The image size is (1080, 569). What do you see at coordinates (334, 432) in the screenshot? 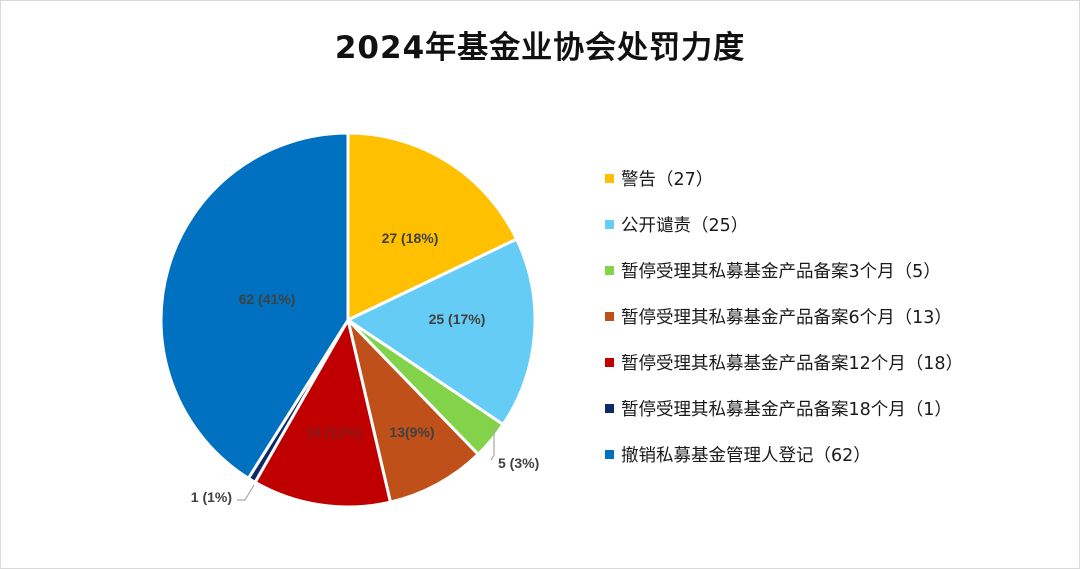
I see `data-label: 18 (12%)` at bounding box center [334, 432].